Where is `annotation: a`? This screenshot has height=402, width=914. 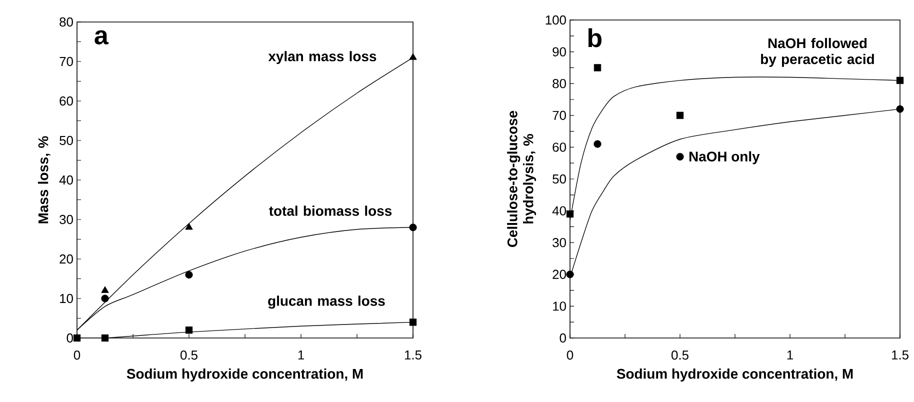 annotation: a is located at coordinates (101, 37).